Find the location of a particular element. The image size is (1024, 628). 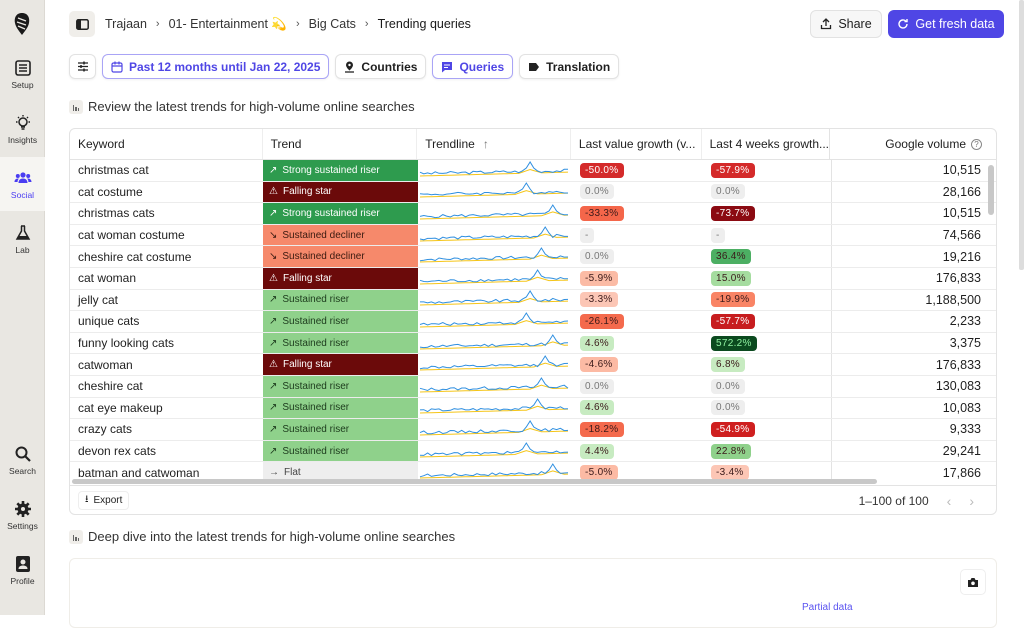

growth-badge: -57.9% is located at coordinates (733, 170).